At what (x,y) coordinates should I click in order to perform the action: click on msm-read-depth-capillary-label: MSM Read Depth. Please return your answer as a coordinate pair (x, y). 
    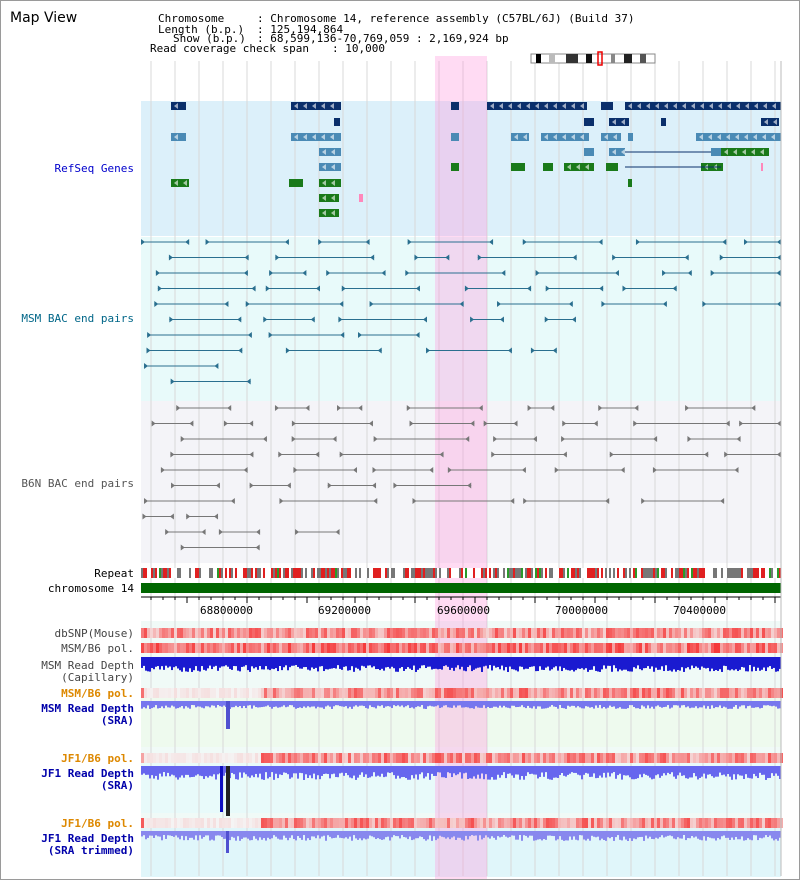
    Looking at the image, I should click on (87, 665).